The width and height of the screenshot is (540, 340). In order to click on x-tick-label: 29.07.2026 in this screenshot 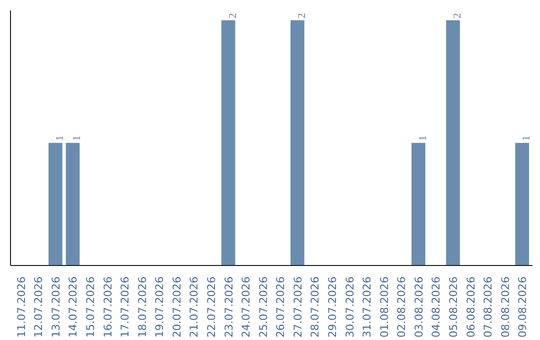, I will do `click(332, 307)`.